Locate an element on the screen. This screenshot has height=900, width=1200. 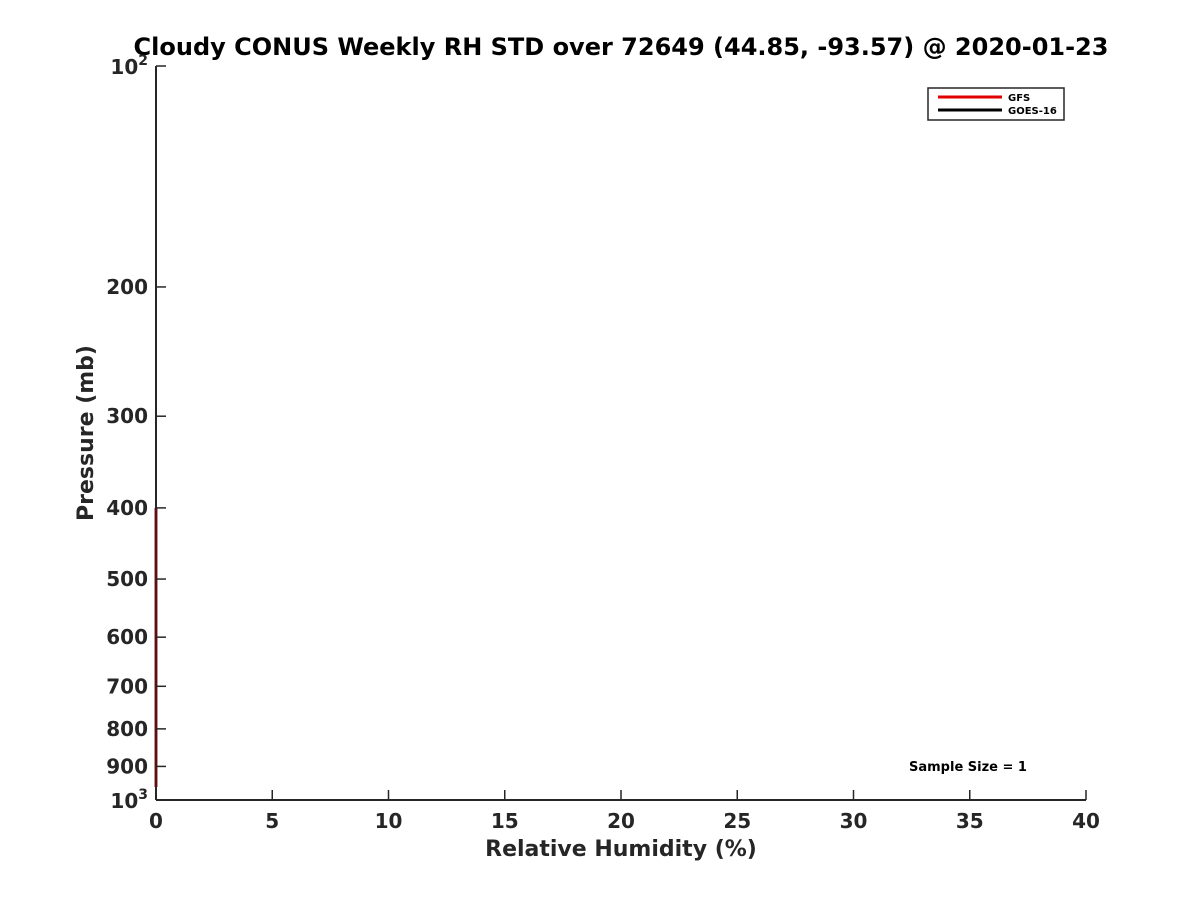
y-tick-label: 10³ is located at coordinates (129, 800).